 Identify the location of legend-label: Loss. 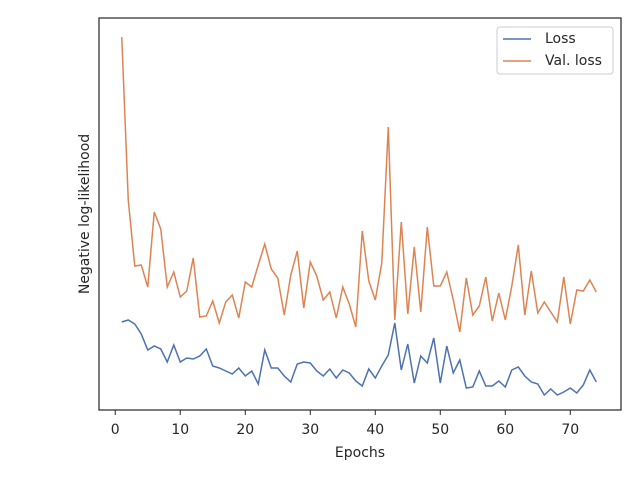
(560, 39).